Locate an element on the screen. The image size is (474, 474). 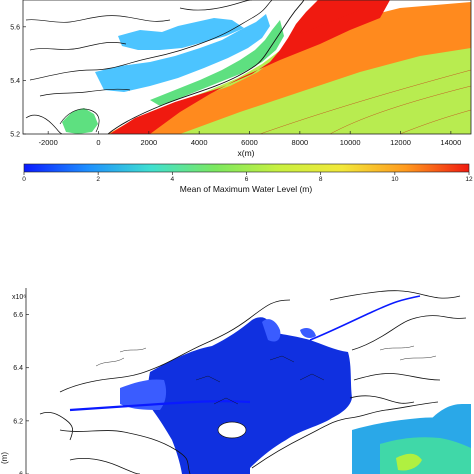
sea-east is located at coordinates (450, 417).